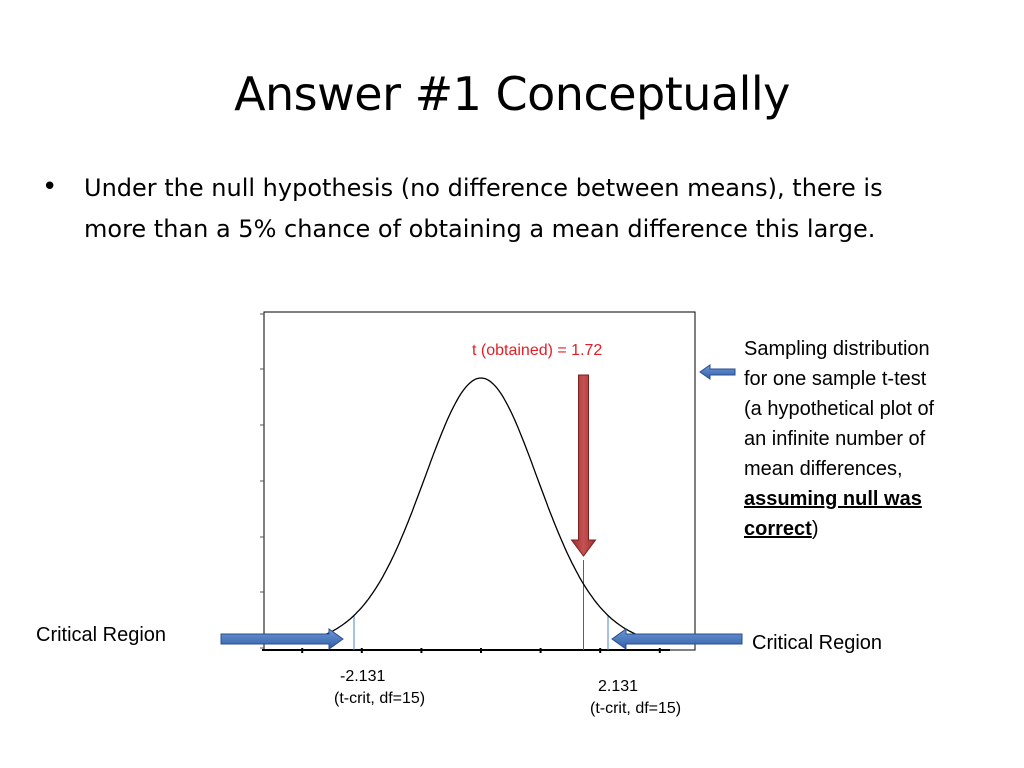  Describe the element at coordinates (481, 510) in the screenshot. I see `t-distribution-curve` at that location.